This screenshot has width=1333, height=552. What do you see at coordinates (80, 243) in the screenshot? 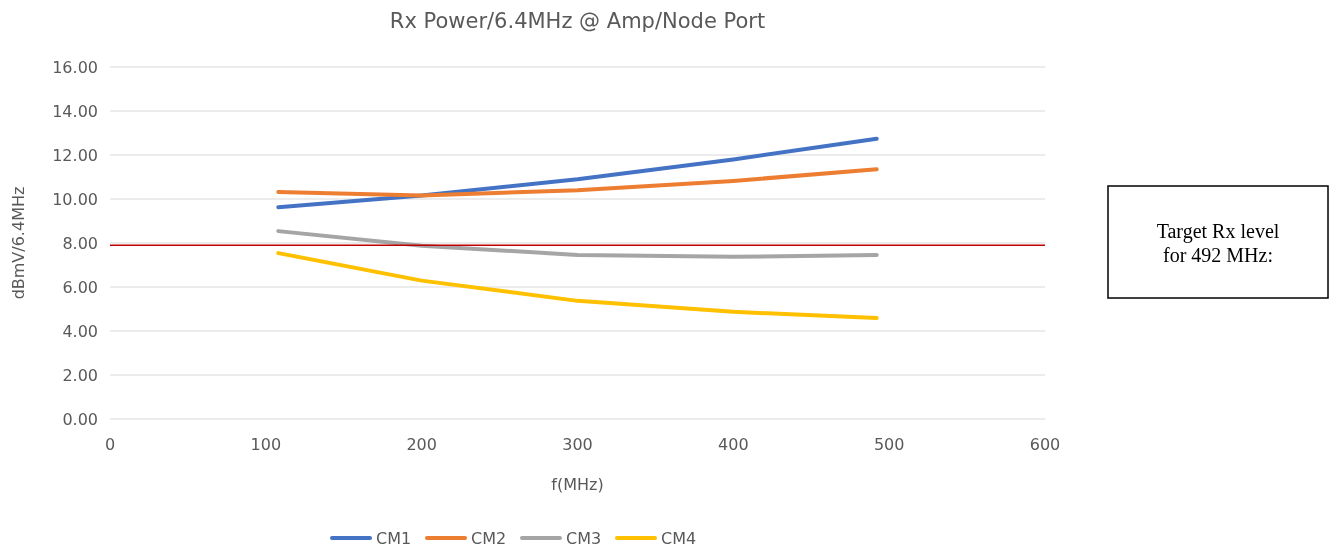
I see `y-tick-label: 8.00` at bounding box center [80, 243].